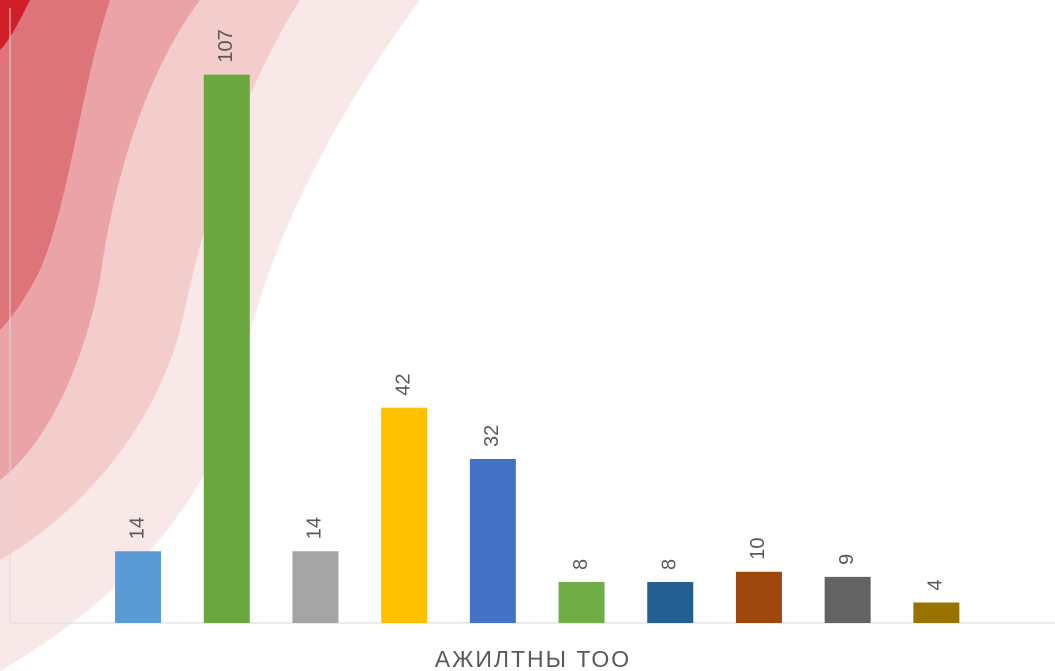 The width and height of the screenshot is (1055, 671). Describe the element at coordinates (533, 658) in the screenshot. I see `x-axis-title: АЖИЛТНЫ ТОО` at that location.